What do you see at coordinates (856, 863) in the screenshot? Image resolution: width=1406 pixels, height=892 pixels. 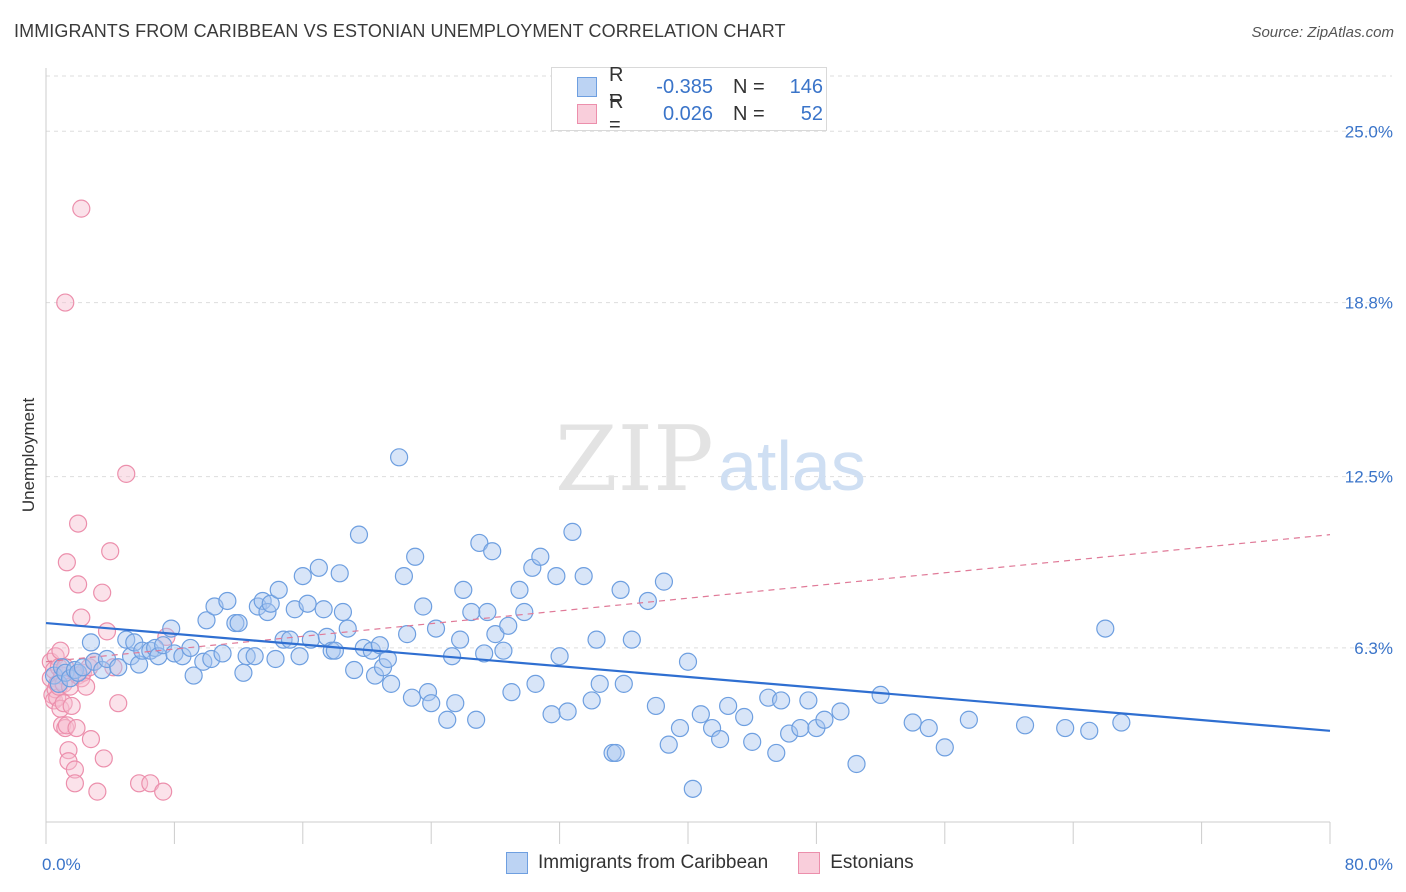 I see `legend-item-estonians: Estonians` at bounding box center [856, 863].